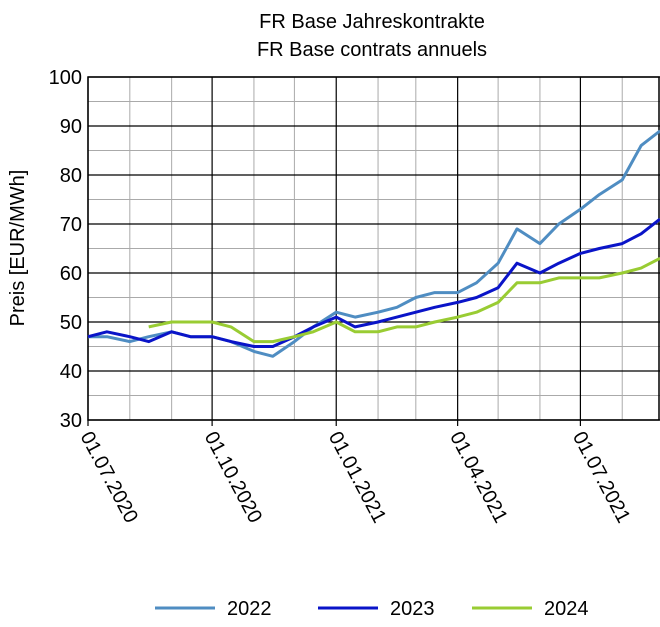 The image size is (660, 627). I want to click on y-tick-label: 90, so click(71, 127).